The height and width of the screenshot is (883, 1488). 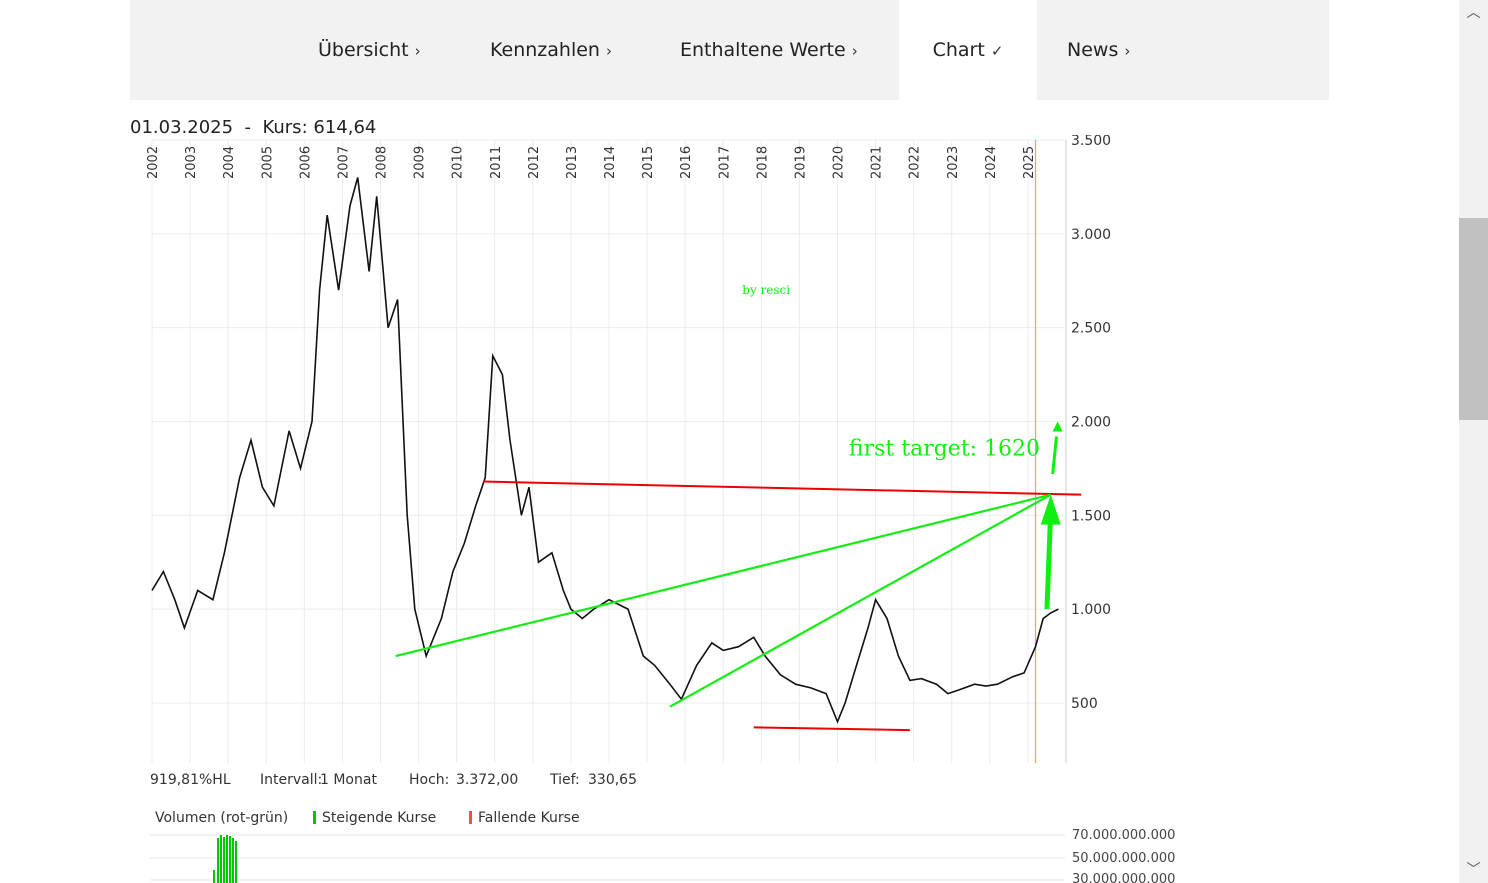 I want to click on x-tick-label-year: 2013, so click(x=572, y=162).